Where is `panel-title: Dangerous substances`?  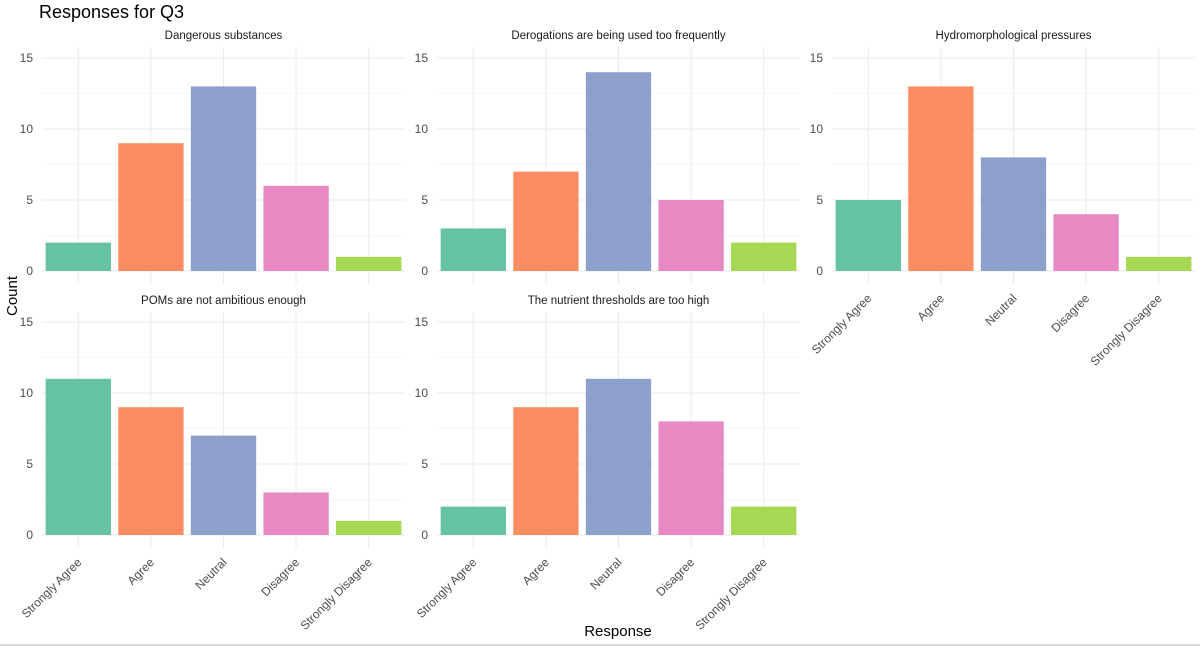
panel-title: Dangerous substances is located at coordinates (224, 36).